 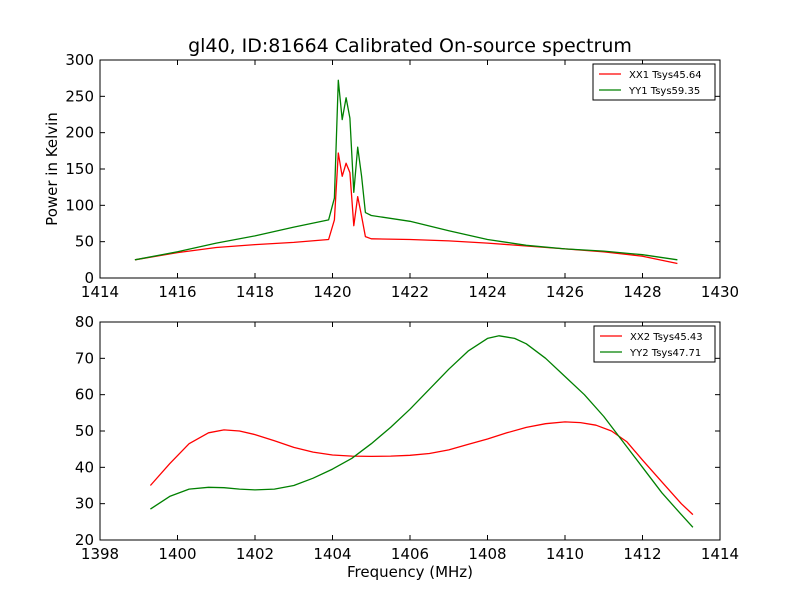 I want to click on y-tick-label: 200, so click(x=79, y=133).